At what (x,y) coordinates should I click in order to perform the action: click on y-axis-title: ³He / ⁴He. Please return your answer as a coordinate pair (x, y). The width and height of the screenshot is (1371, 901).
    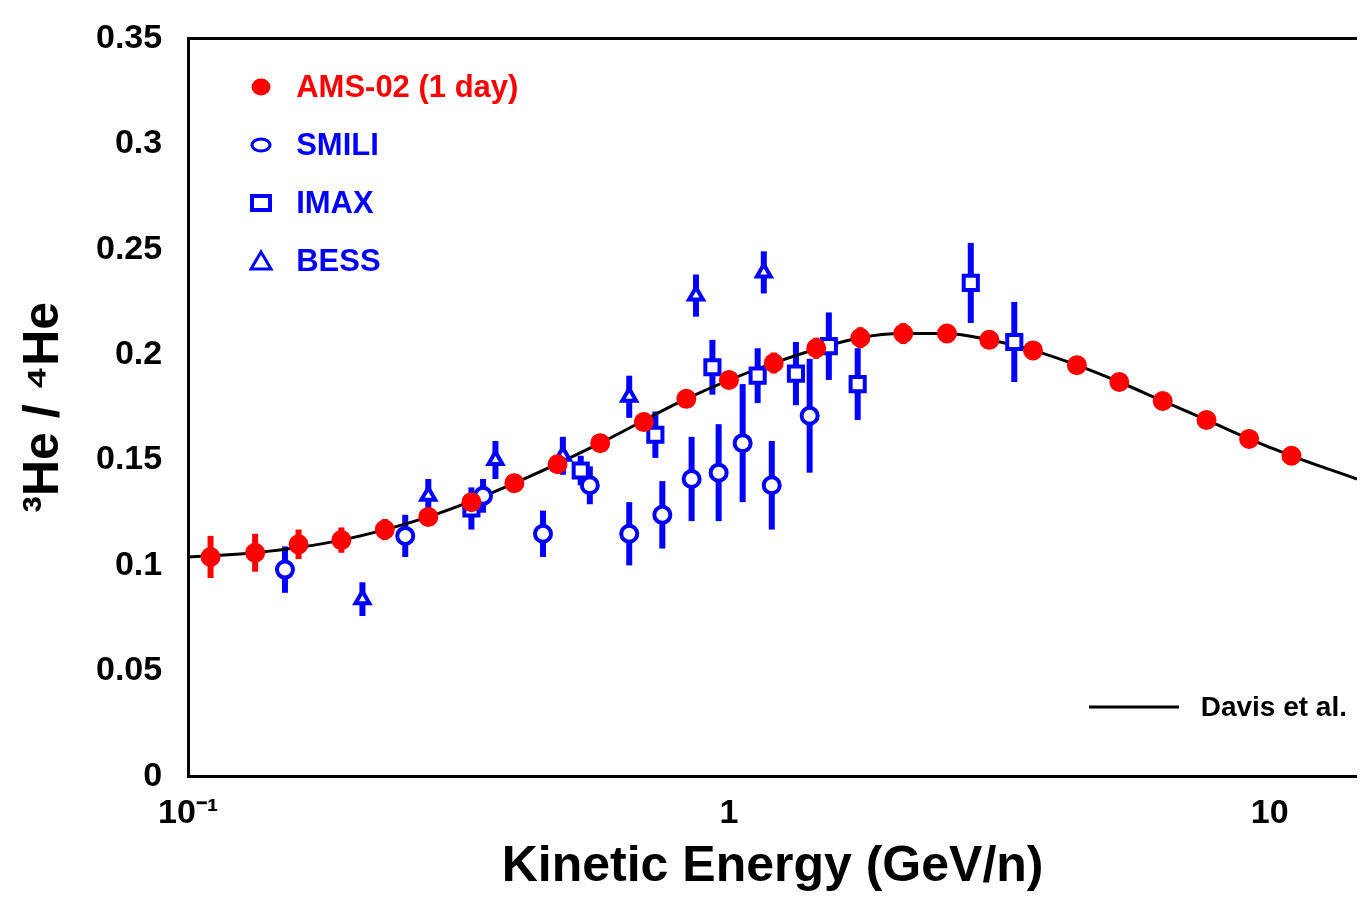
    Looking at the image, I should click on (40, 407).